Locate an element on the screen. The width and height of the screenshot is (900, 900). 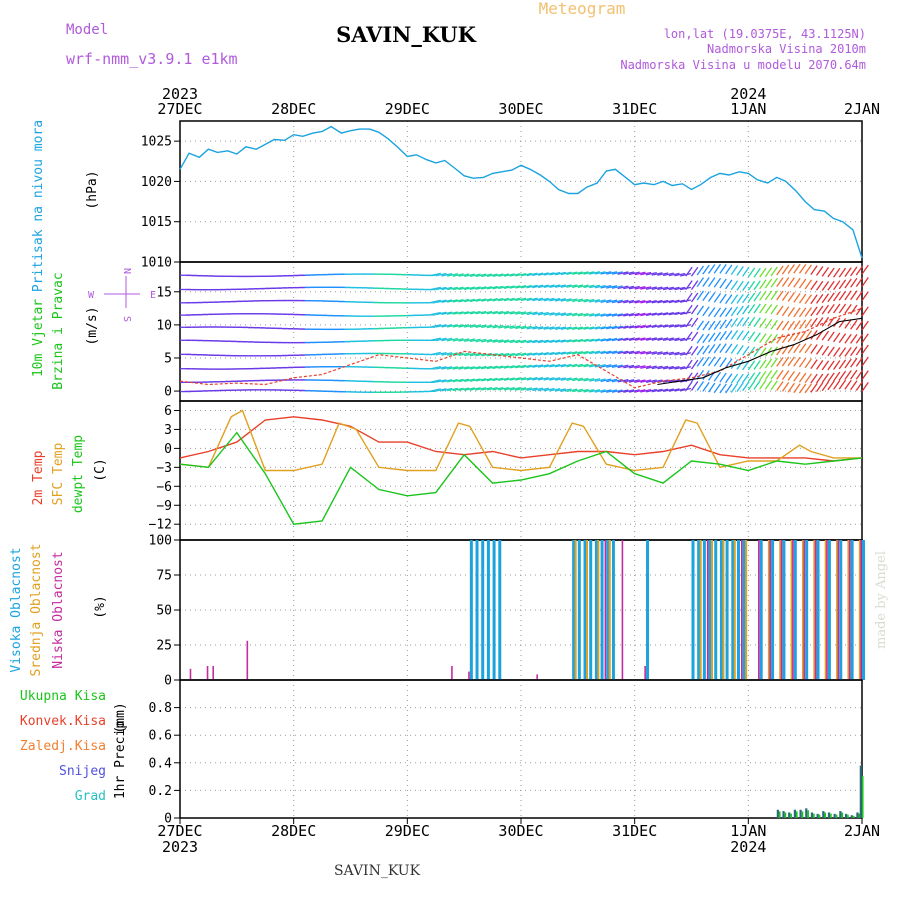
wind-key-e: E is located at coordinates (153, 295).